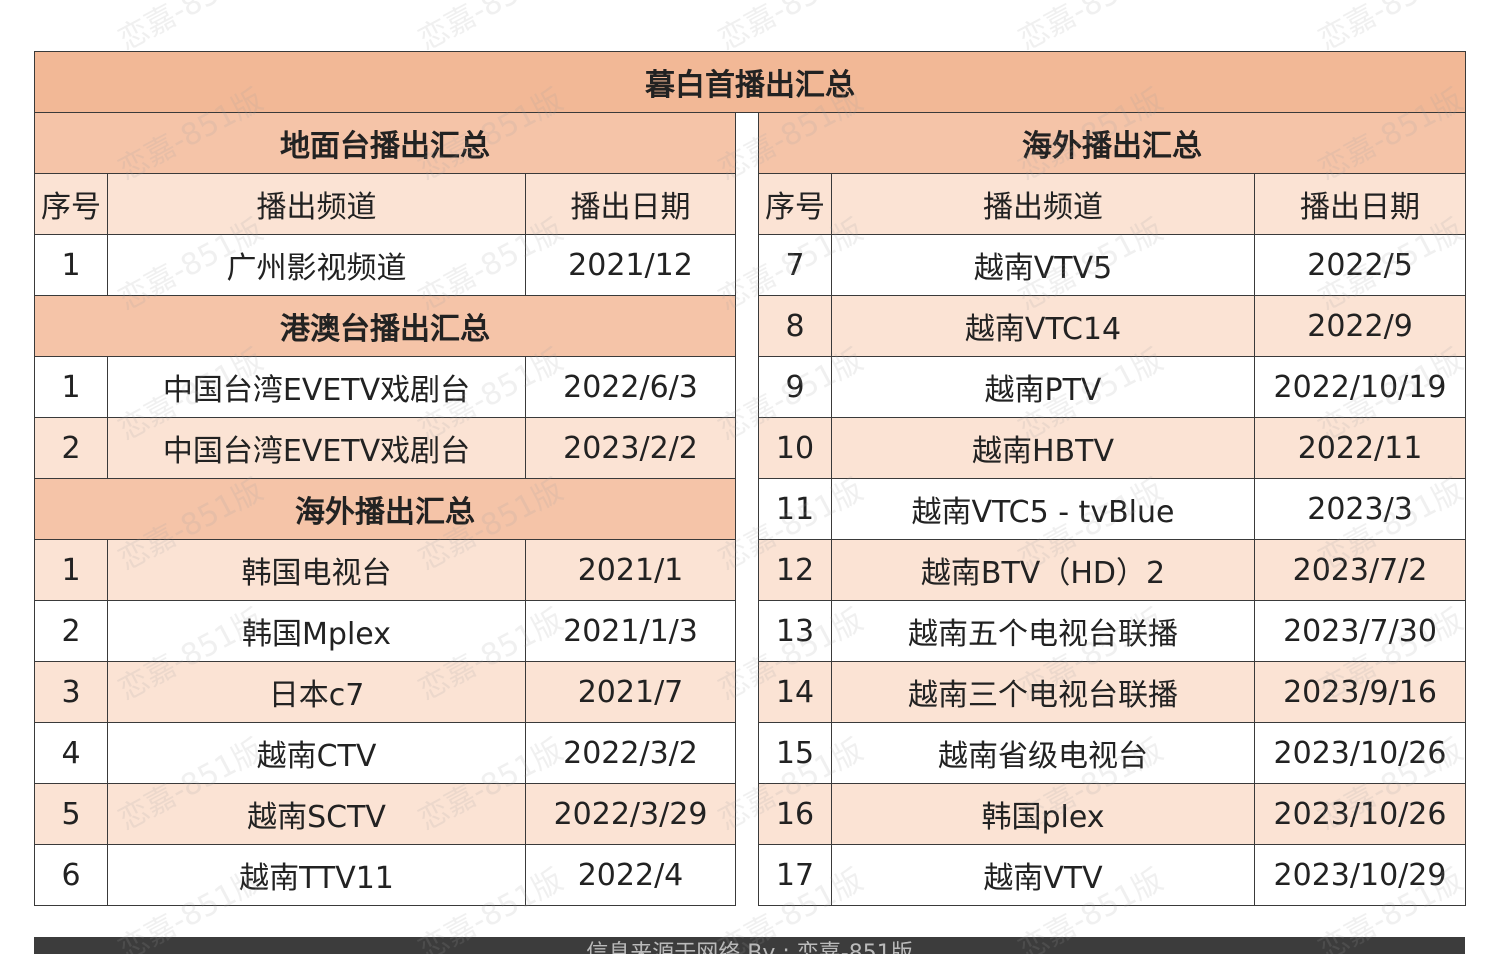 This screenshot has height=954, width=1499. I want to click on row-channel: 越南VTC5 - tvBlue, so click(1043, 509).